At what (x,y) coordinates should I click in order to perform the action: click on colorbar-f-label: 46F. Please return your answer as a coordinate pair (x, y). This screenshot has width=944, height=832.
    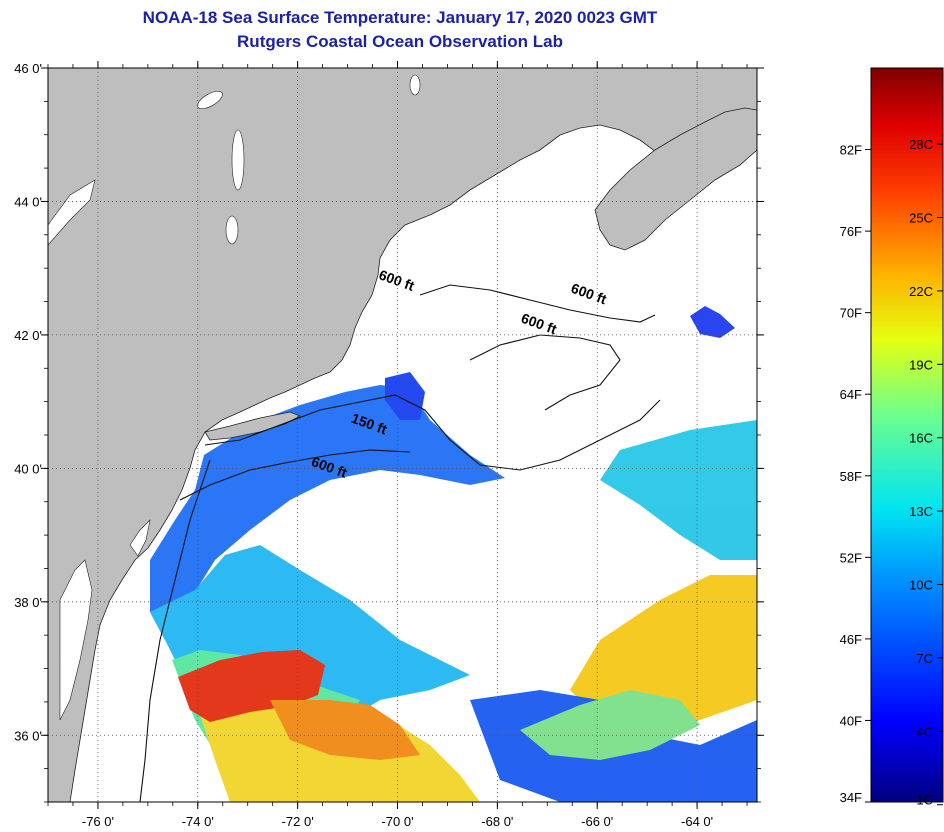
    Looking at the image, I should click on (851, 639).